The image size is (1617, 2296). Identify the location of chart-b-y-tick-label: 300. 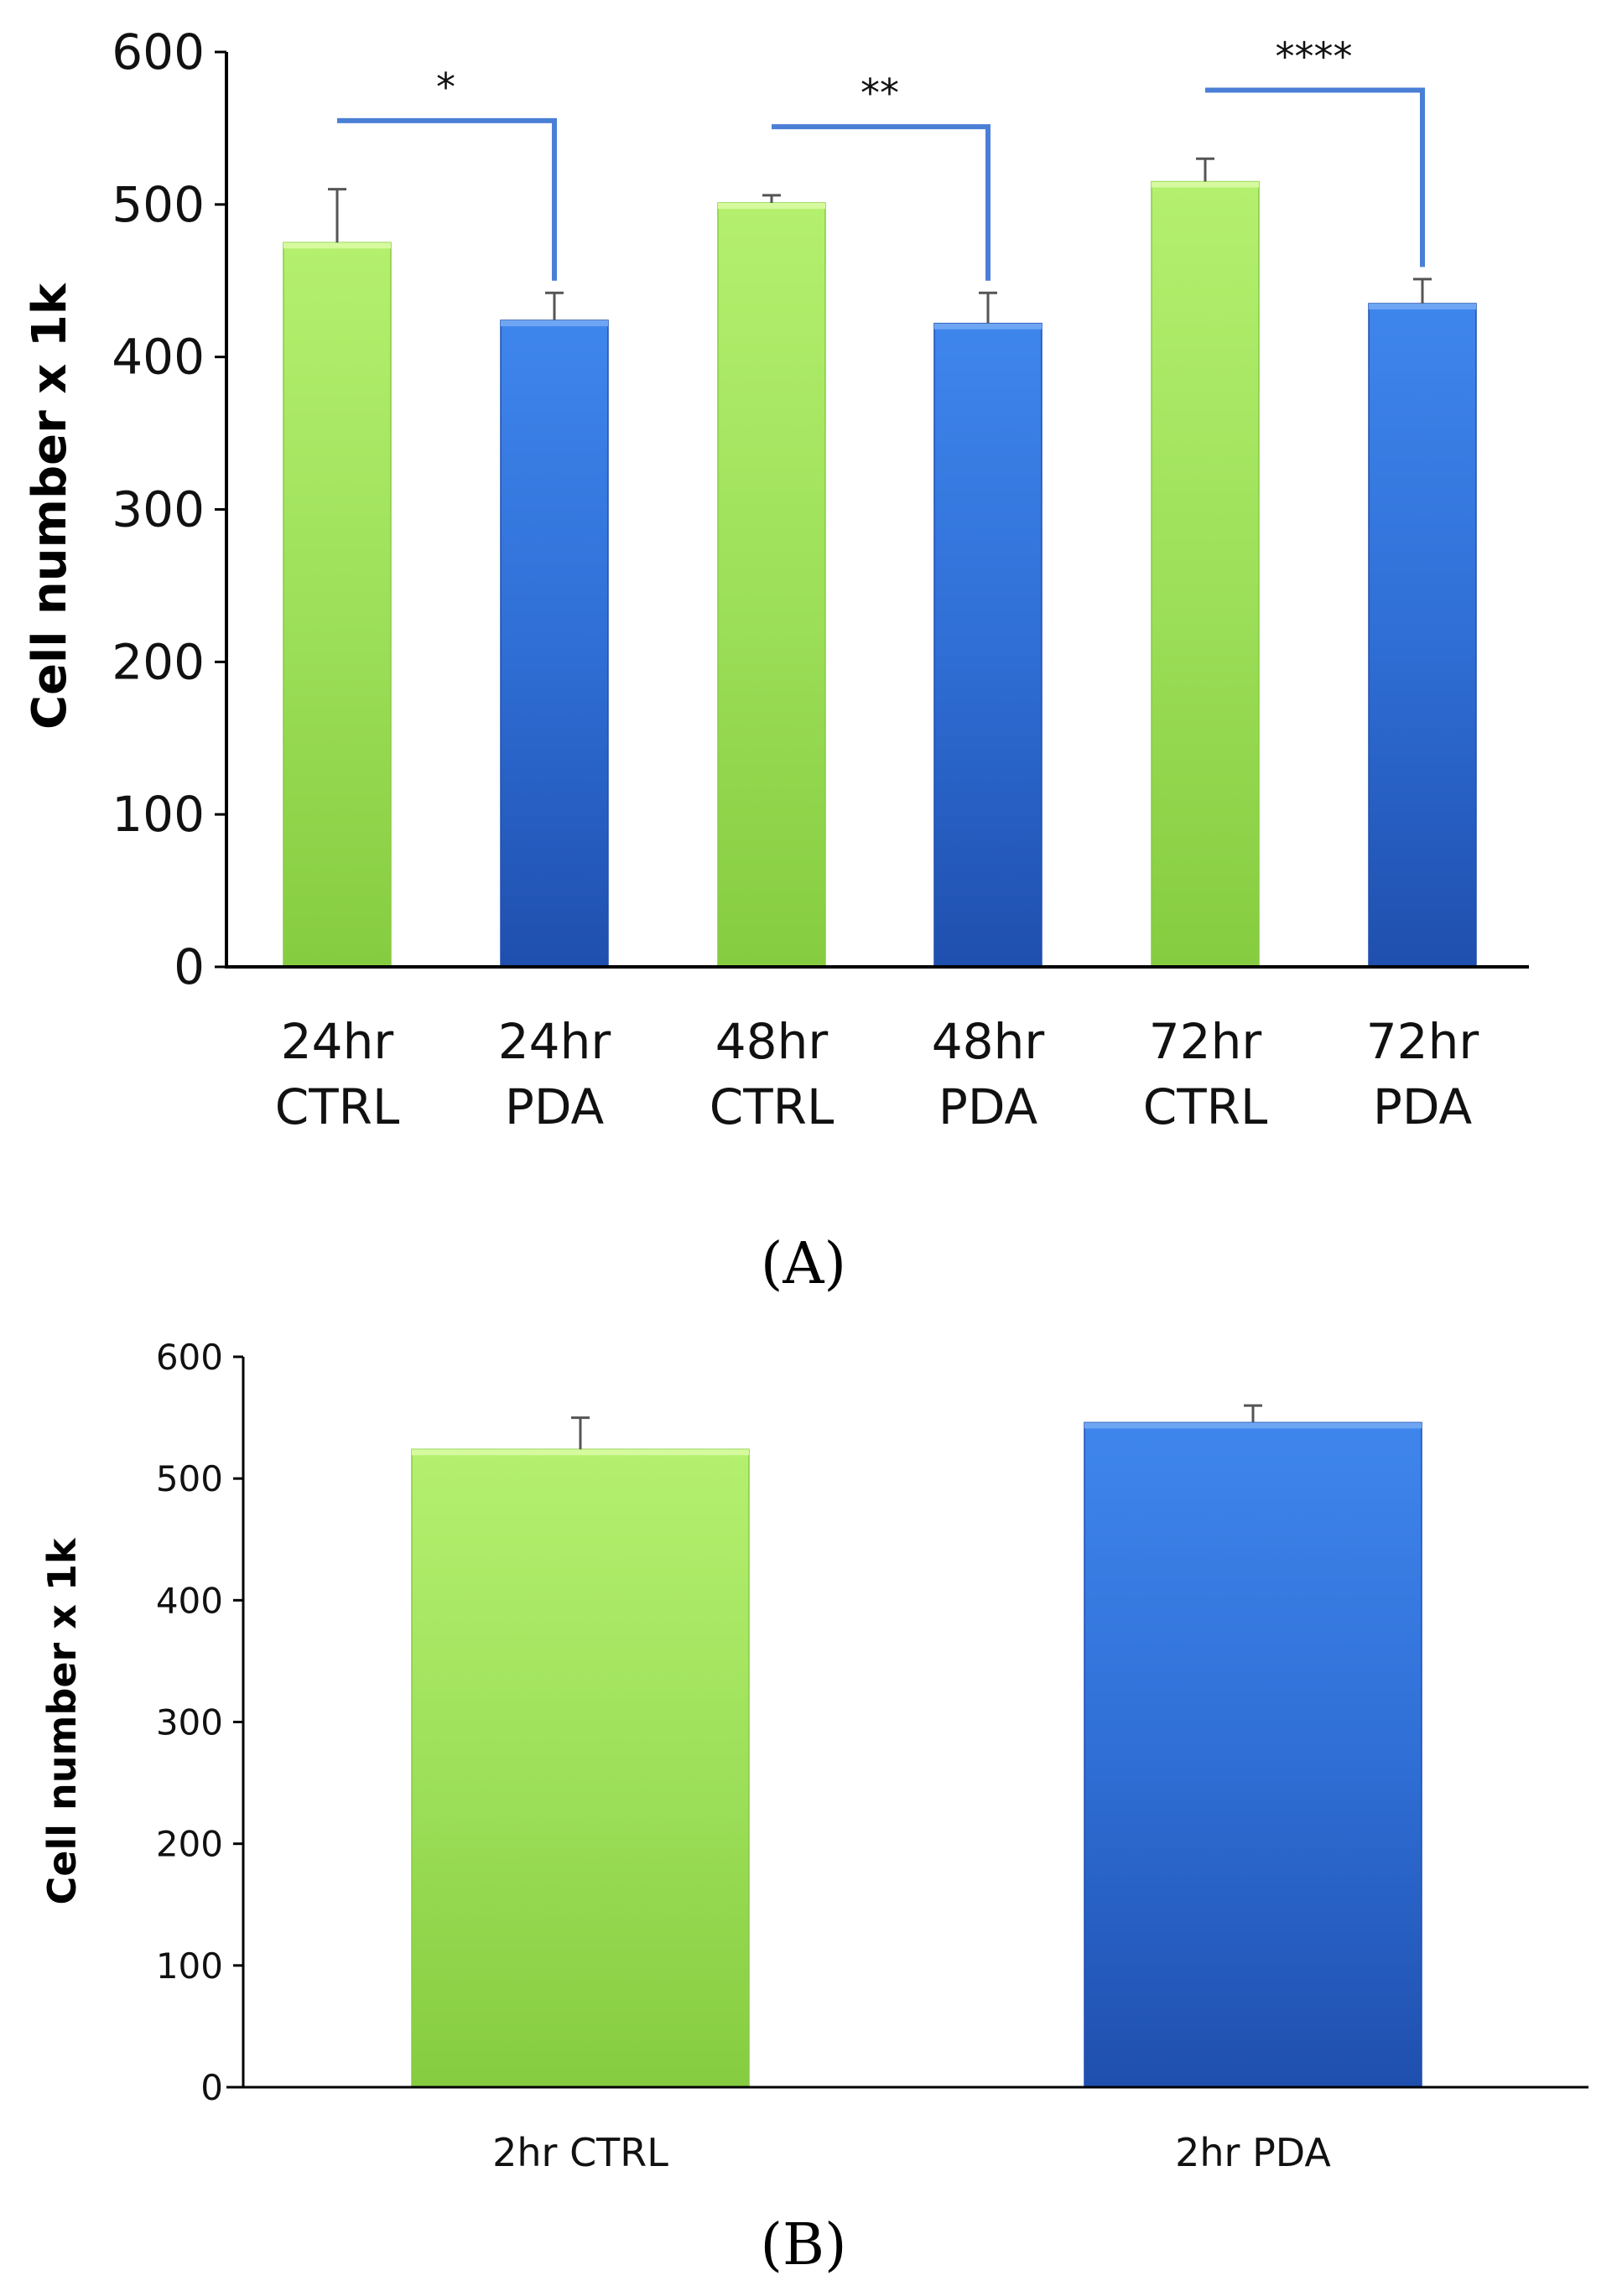
(189, 1722).